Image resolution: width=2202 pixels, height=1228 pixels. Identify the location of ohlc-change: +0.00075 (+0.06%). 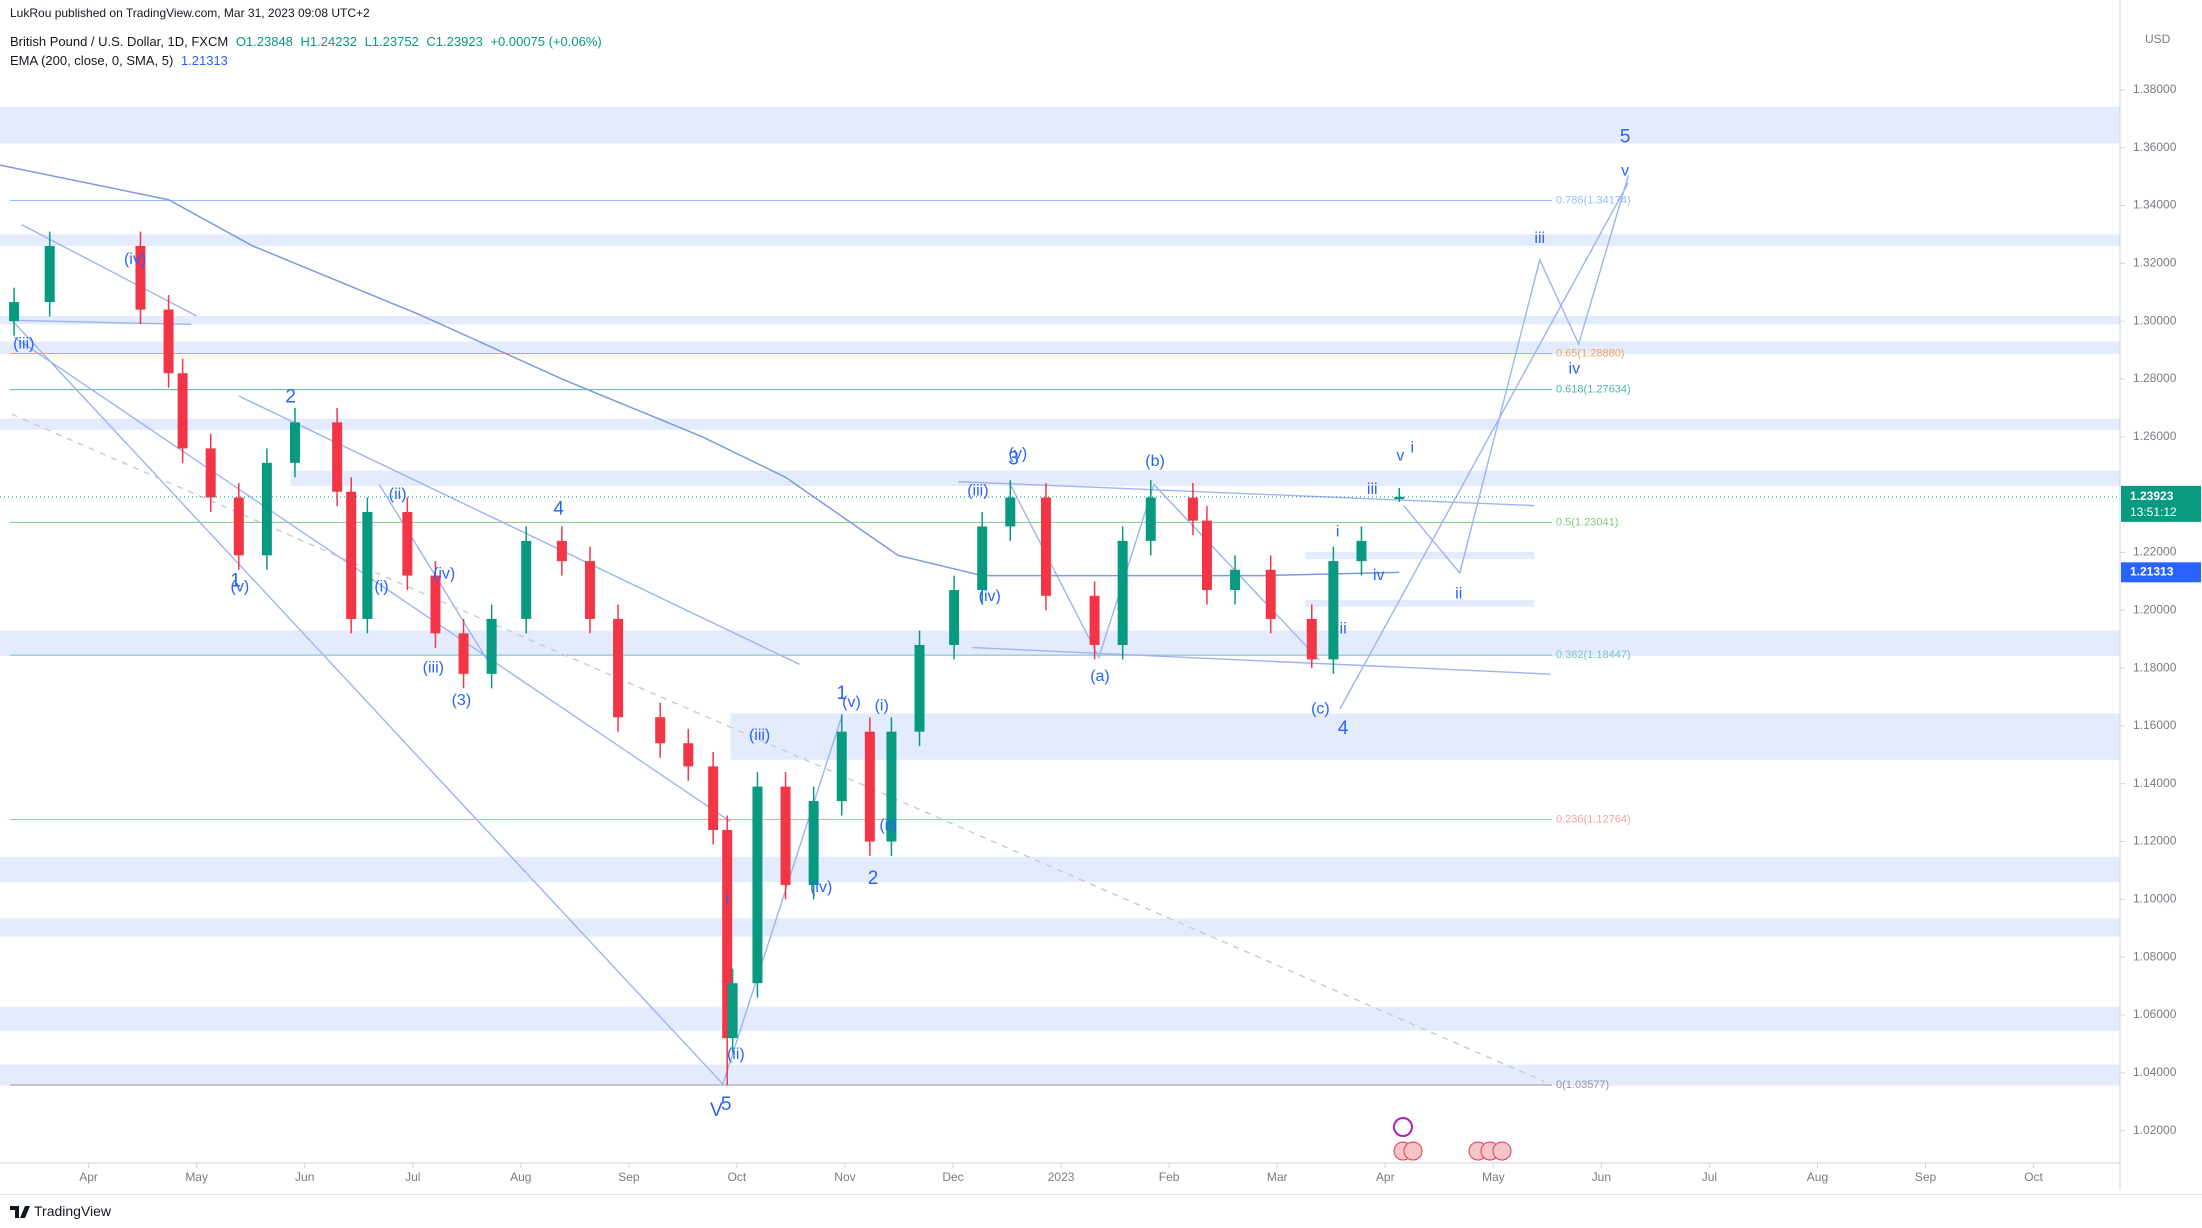
(546, 41).